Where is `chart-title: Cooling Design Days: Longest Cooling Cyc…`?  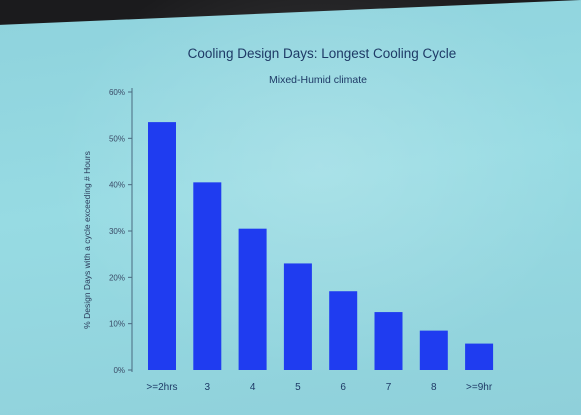 chart-title: Cooling Design Days: Longest Cooling Cyc… is located at coordinates (322, 53).